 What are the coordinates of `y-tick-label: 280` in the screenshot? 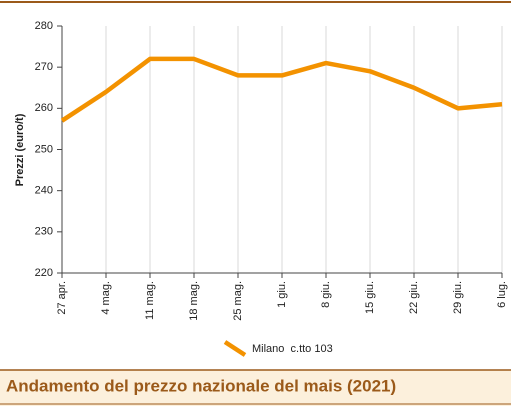 It's located at (44, 26).